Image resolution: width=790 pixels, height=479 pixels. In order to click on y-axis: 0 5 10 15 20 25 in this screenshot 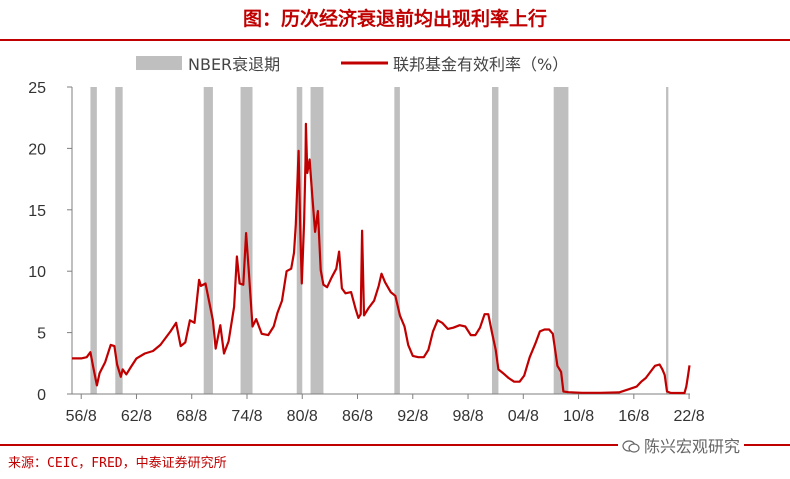, I will do `click(50, 242)`.